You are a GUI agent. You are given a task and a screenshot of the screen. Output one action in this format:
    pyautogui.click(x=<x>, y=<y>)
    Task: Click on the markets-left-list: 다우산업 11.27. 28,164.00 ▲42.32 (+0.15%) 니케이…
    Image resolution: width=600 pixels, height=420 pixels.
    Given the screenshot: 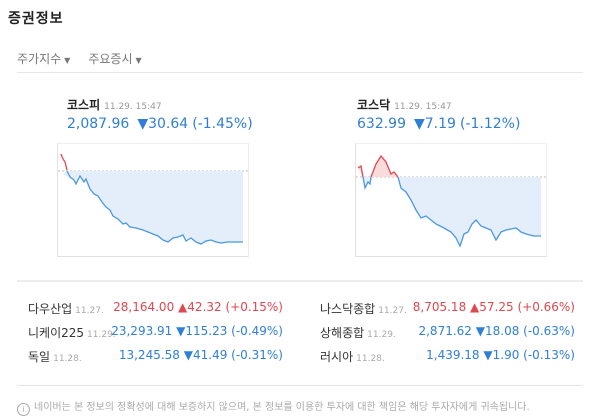 What is the action you would take?
    pyautogui.click(x=155, y=336)
    